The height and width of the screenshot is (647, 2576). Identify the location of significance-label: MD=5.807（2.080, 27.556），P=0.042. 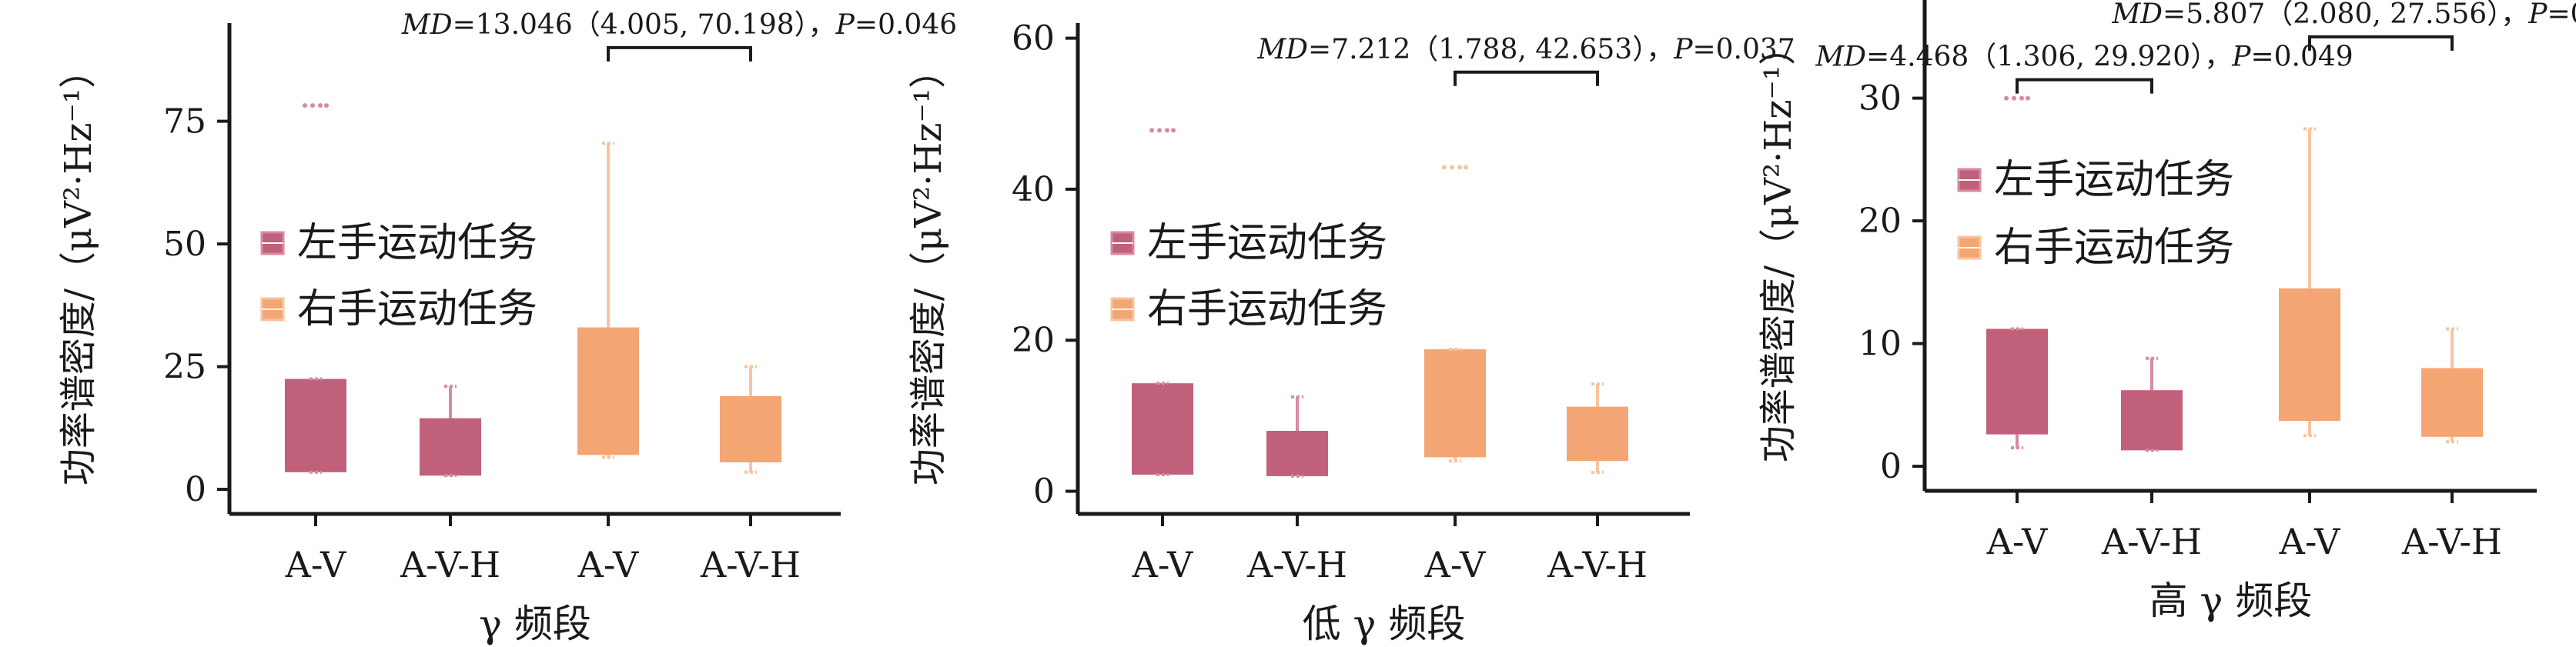
(2343, 15).